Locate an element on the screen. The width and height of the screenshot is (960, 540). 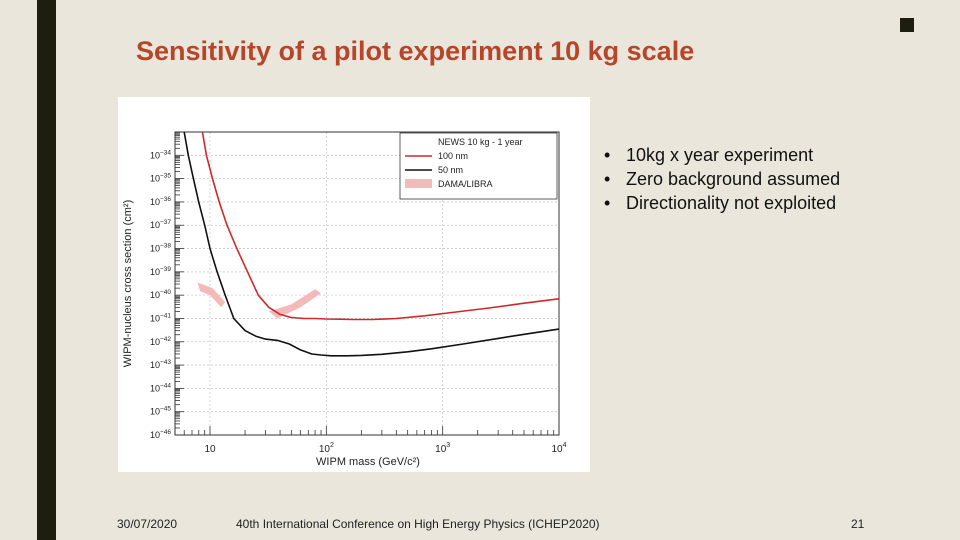
left-accent-bar is located at coordinates (46, 270).